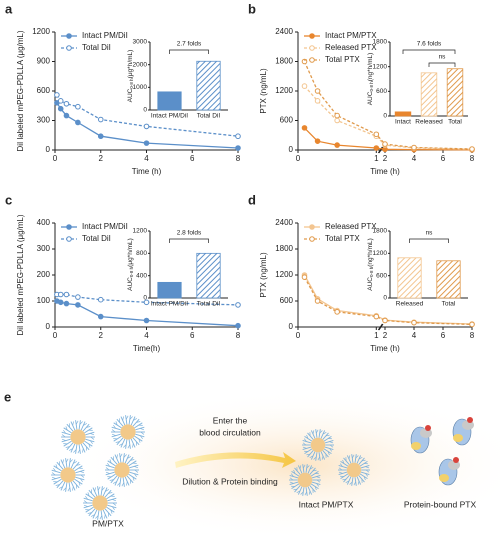 Image resolution: width=500 pixels, height=545 pixels. What do you see at coordinates (429, 44) in the screenshot?
I see `annotation: 7.6 folds` at bounding box center [429, 44].